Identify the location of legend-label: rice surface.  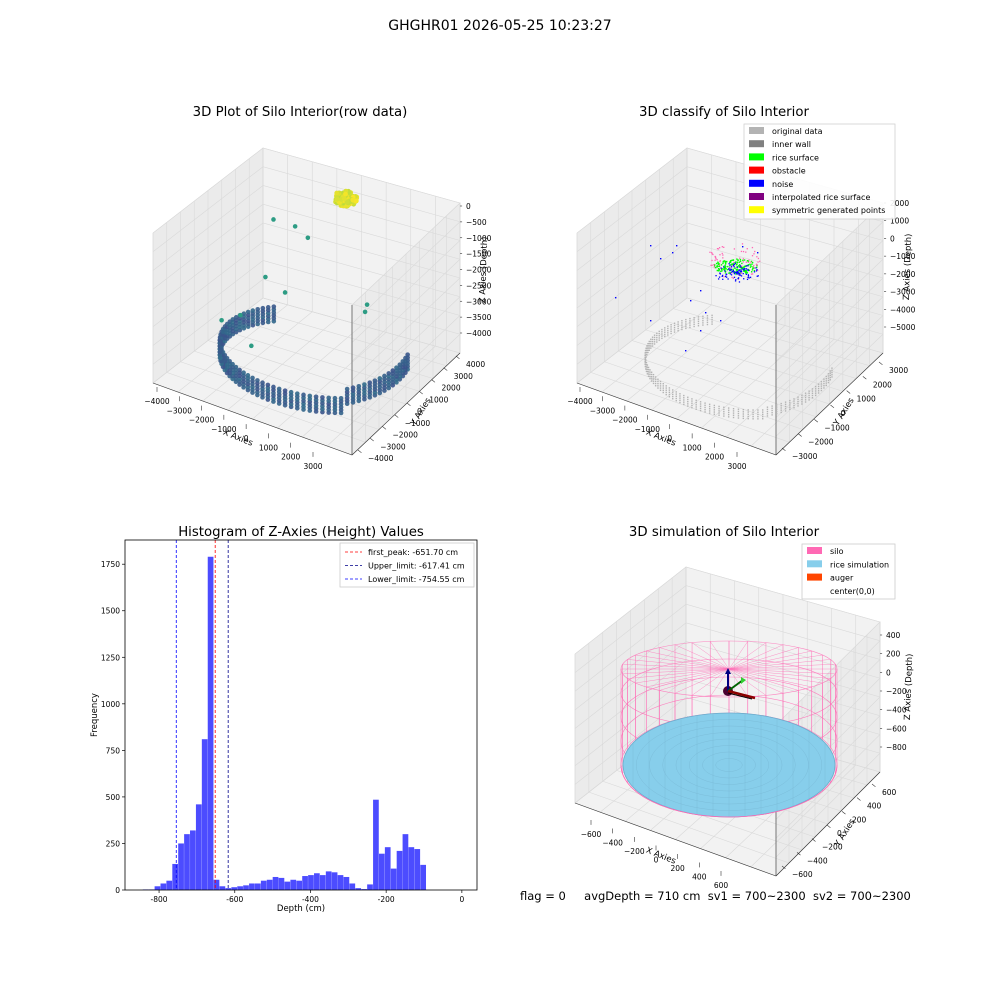
(795, 157).